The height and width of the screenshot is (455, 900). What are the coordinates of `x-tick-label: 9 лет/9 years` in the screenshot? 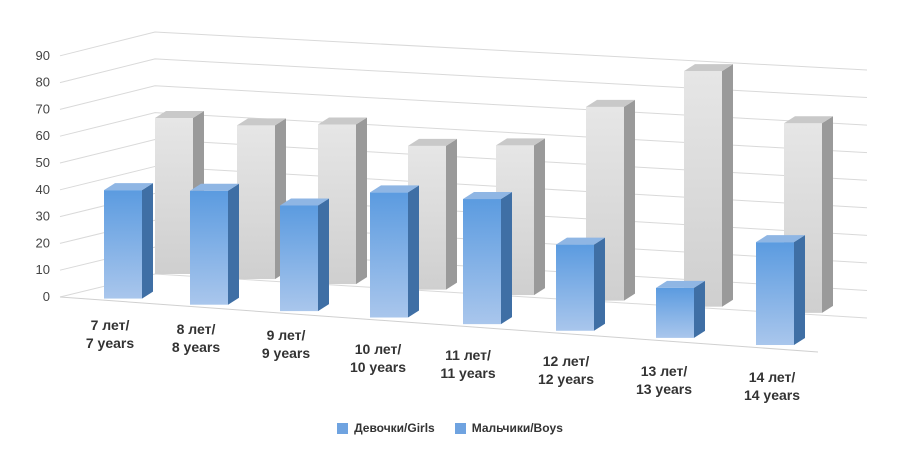 It's located at (286, 344).